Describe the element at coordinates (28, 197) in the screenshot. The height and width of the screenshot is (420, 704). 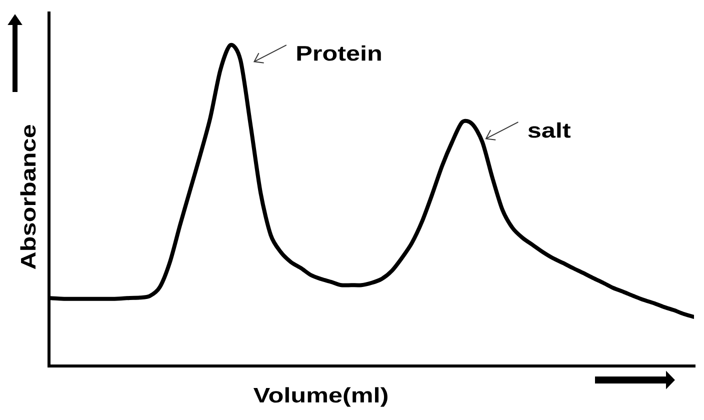
I see `y-axis-title: Absorbance` at that location.